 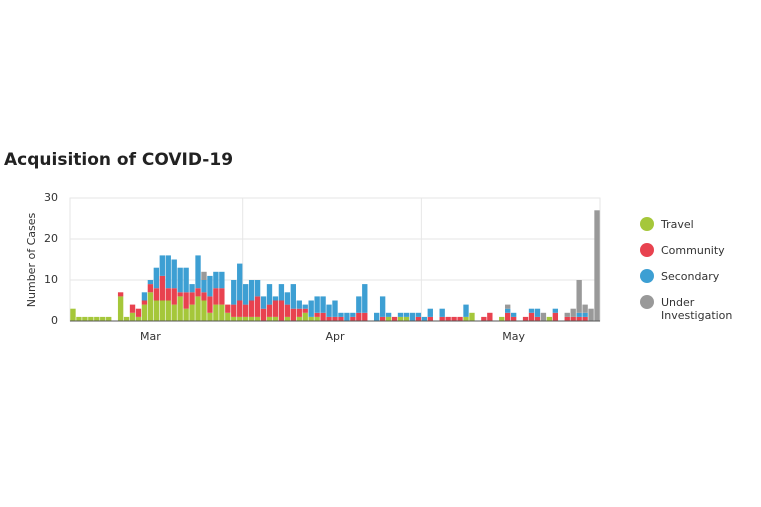 What do you see at coordinates (118, 160) in the screenshot?
I see `chart-title: Acquisition of COVID-19` at bounding box center [118, 160].